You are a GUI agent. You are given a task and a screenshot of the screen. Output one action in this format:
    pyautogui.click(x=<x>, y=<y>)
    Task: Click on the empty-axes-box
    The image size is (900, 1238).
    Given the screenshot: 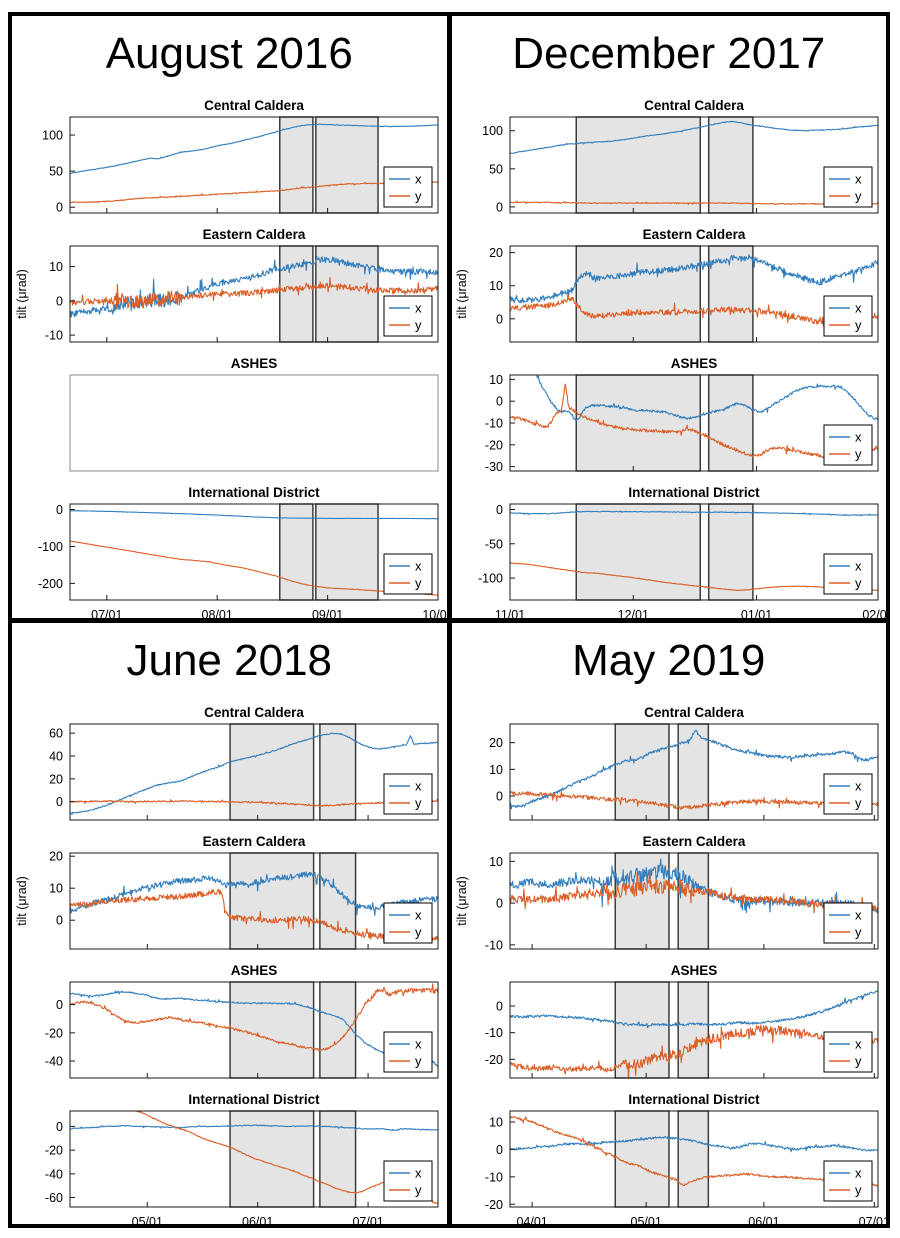 What is the action you would take?
    pyautogui.click(x=254, y=423)
    